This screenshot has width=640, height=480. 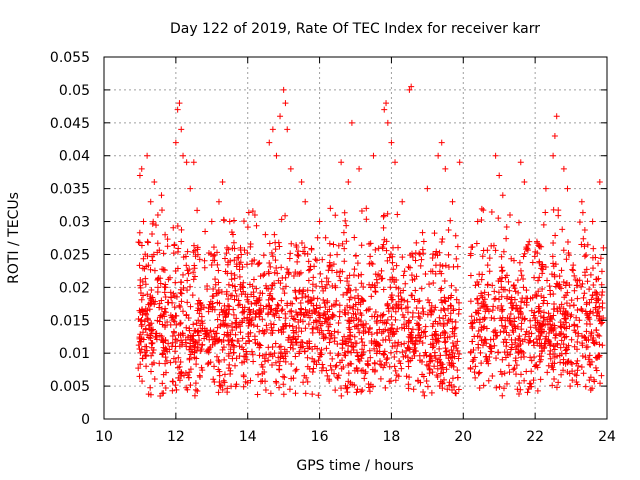 I want to click on x-axis-label: GPS time / hours, so click(x=354, y=466).